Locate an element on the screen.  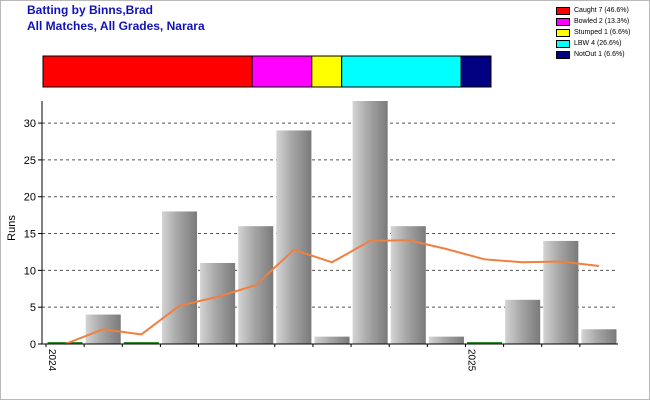
x-tick-label: 2024 is located at coordinates (51, 360).